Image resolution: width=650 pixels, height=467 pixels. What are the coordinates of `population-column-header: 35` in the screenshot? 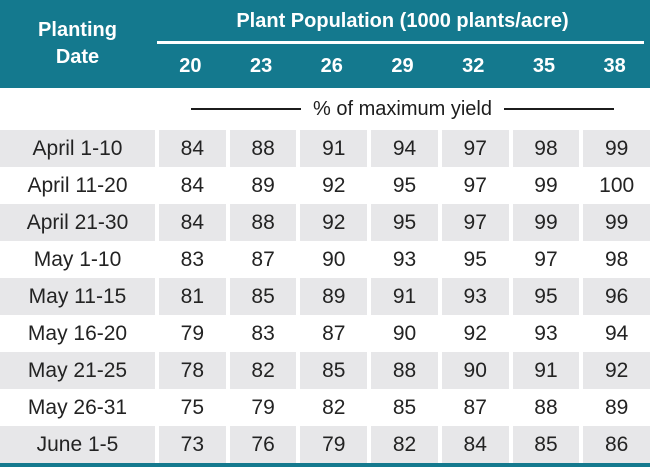 It's located at (544, 65).